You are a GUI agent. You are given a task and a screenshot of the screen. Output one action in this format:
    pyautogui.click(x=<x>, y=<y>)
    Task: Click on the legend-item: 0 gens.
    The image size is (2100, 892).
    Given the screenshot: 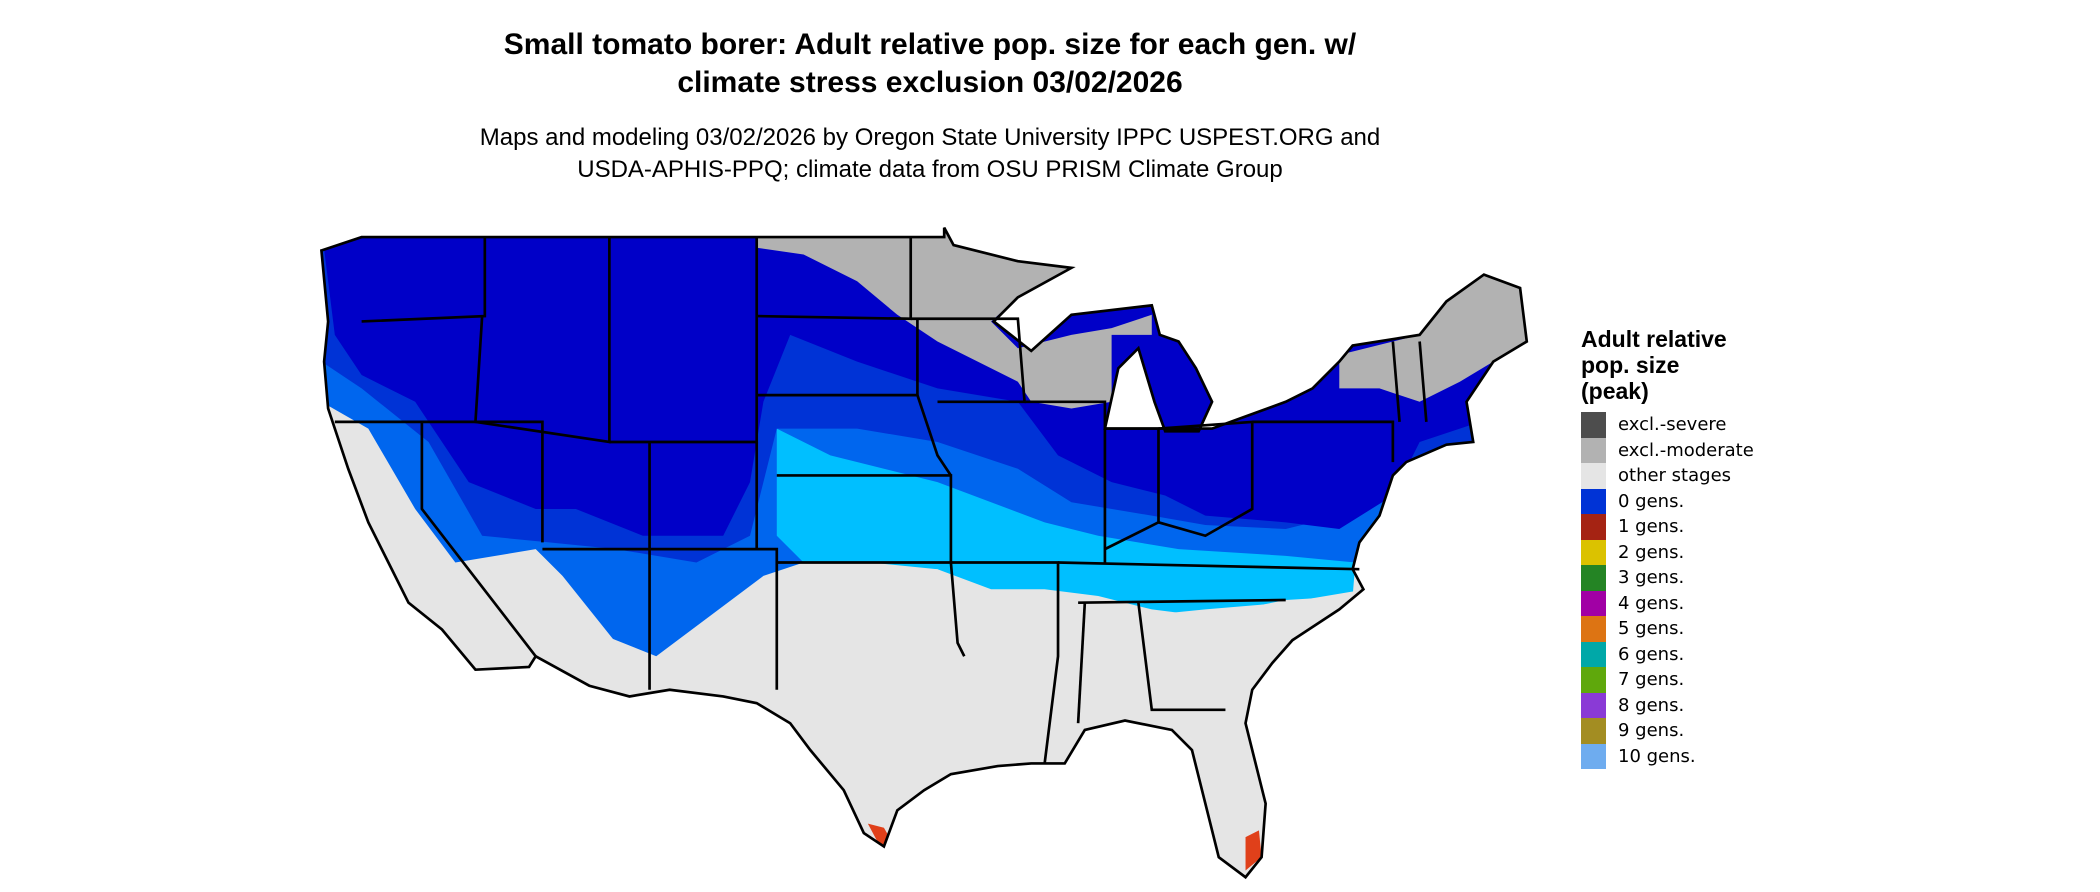 What is the action you would take?
    pyautogui.click(x=1701, y=501)
    